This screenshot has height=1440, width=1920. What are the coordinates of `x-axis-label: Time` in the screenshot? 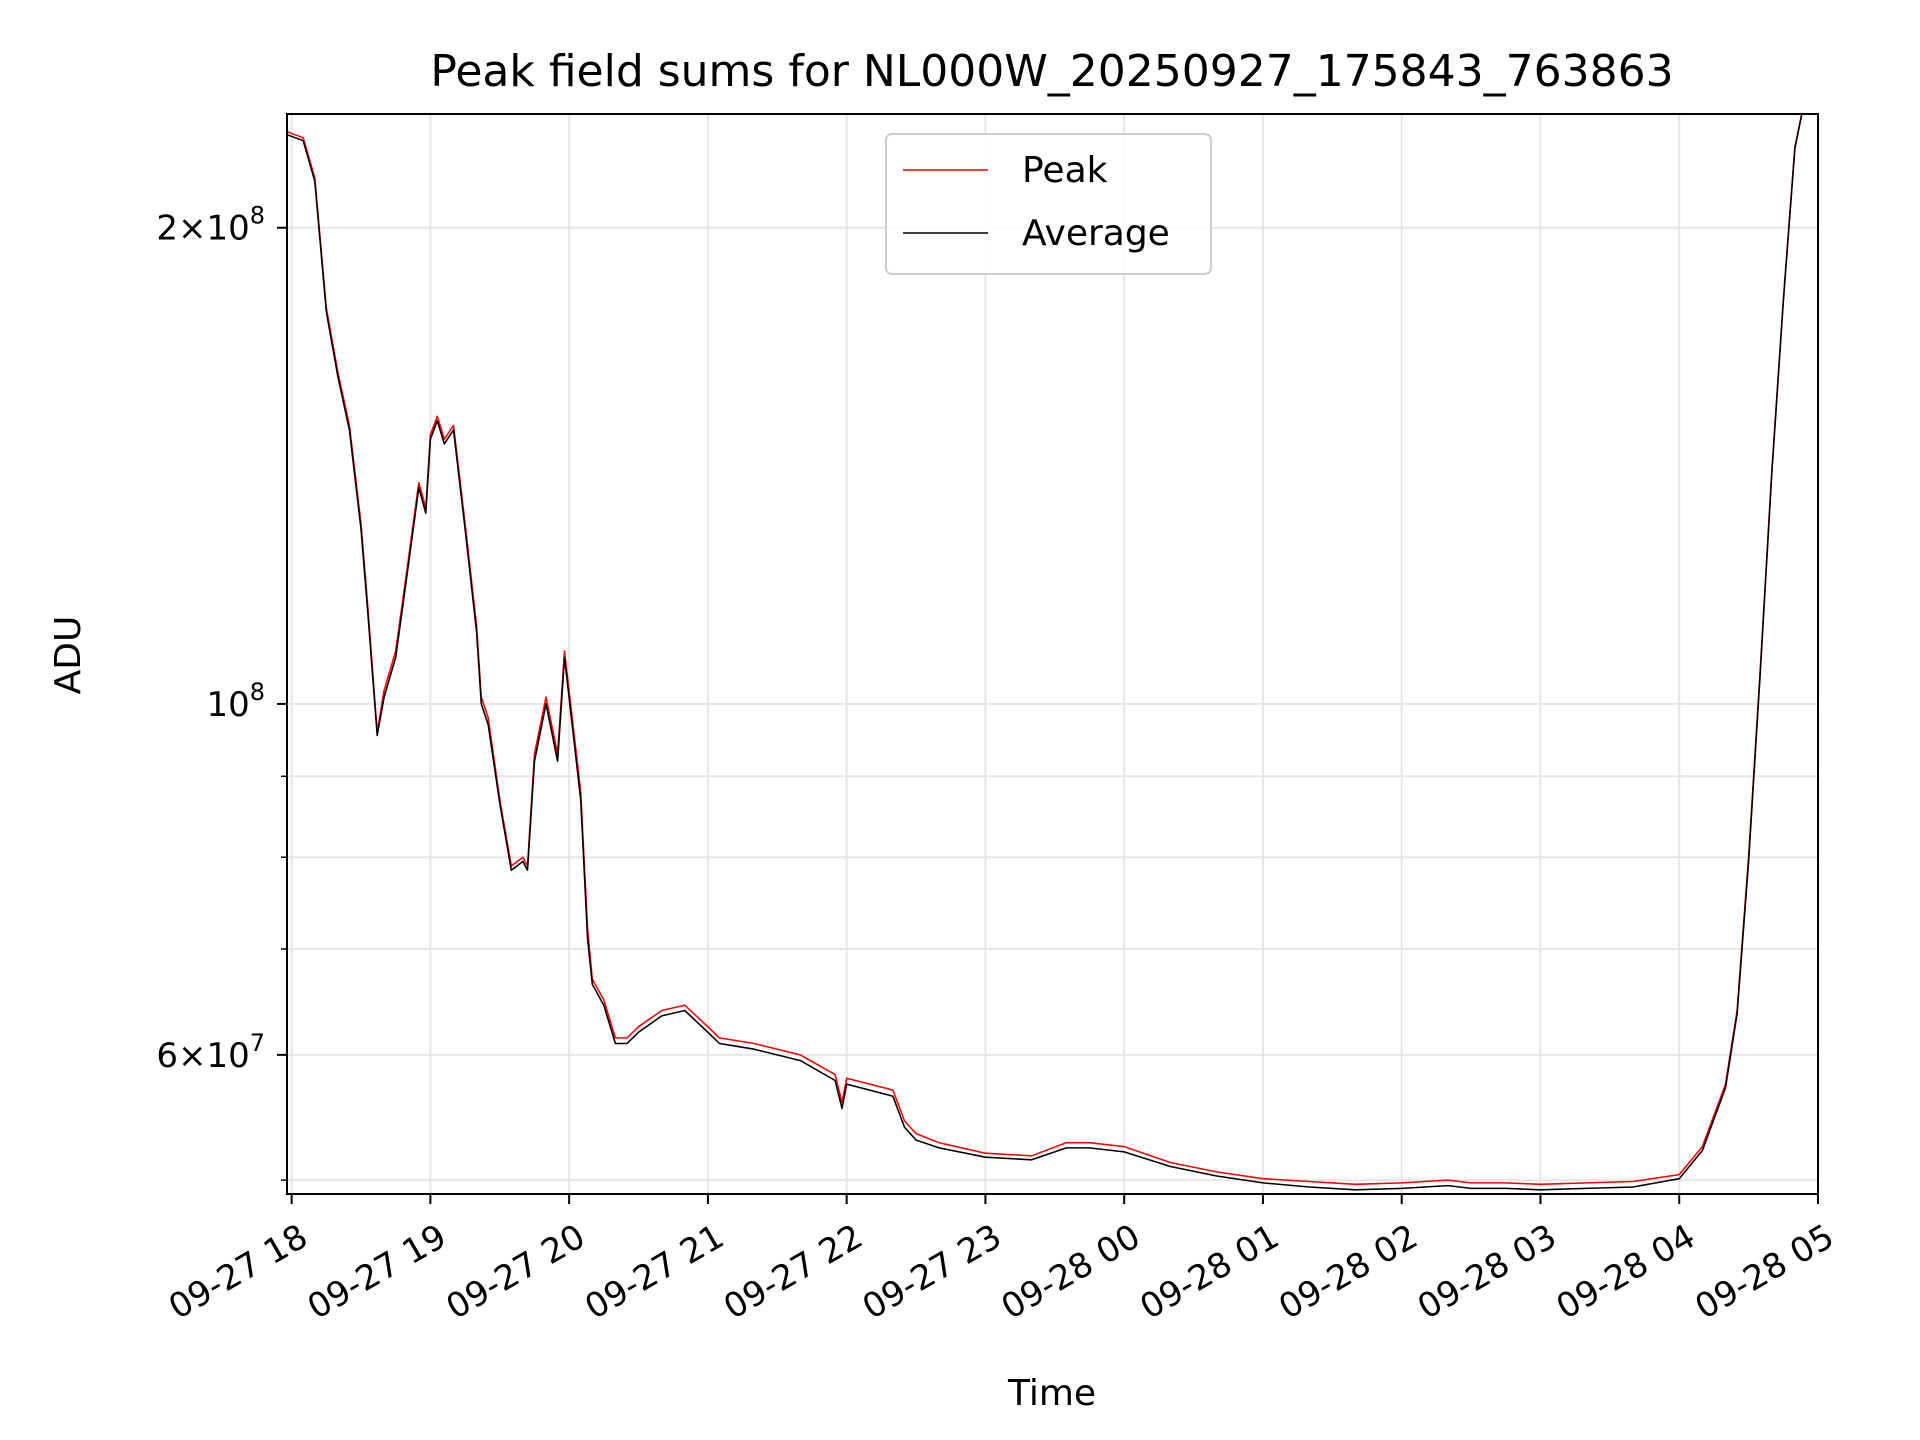 It's located at (1051, 1393).